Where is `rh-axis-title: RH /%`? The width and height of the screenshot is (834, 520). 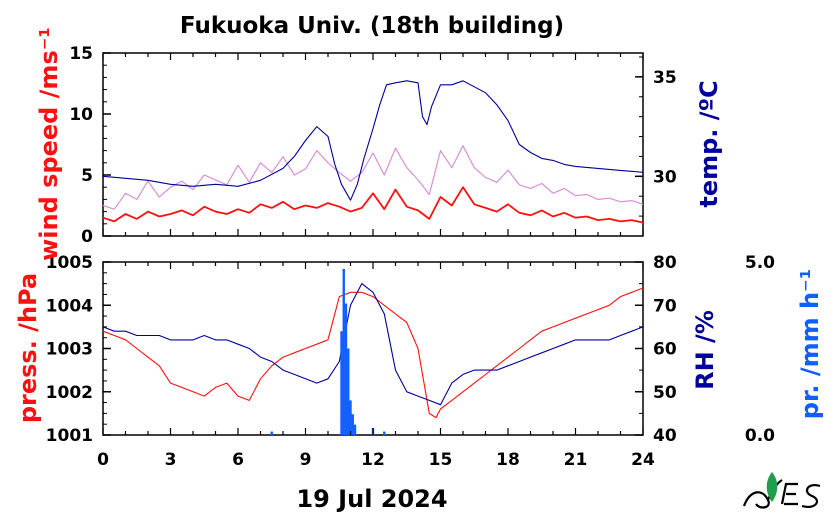
rh-axis-title: RH /% is located at coordinates (705, 350).